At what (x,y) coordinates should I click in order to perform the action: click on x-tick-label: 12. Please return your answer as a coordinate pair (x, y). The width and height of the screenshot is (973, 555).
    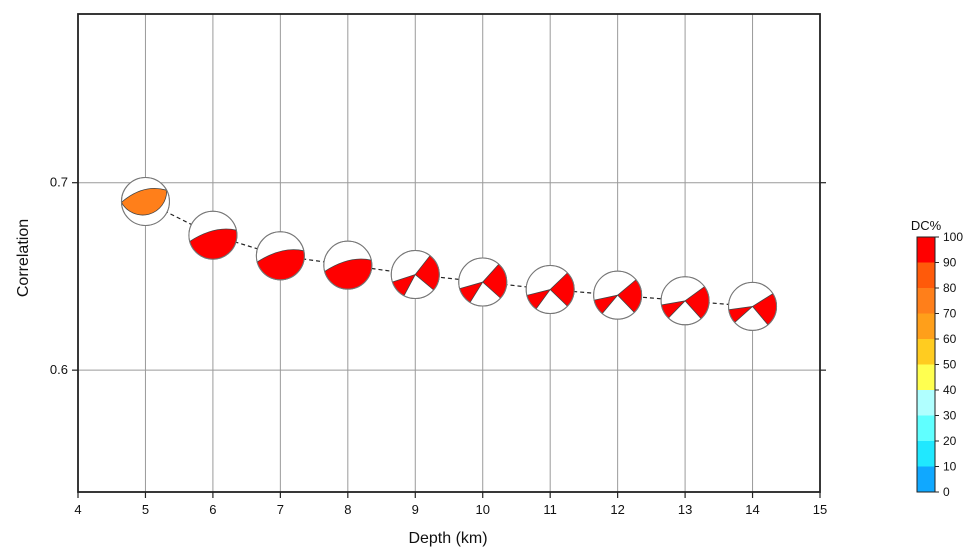
    Looking at the image, I should click on (617, 509).